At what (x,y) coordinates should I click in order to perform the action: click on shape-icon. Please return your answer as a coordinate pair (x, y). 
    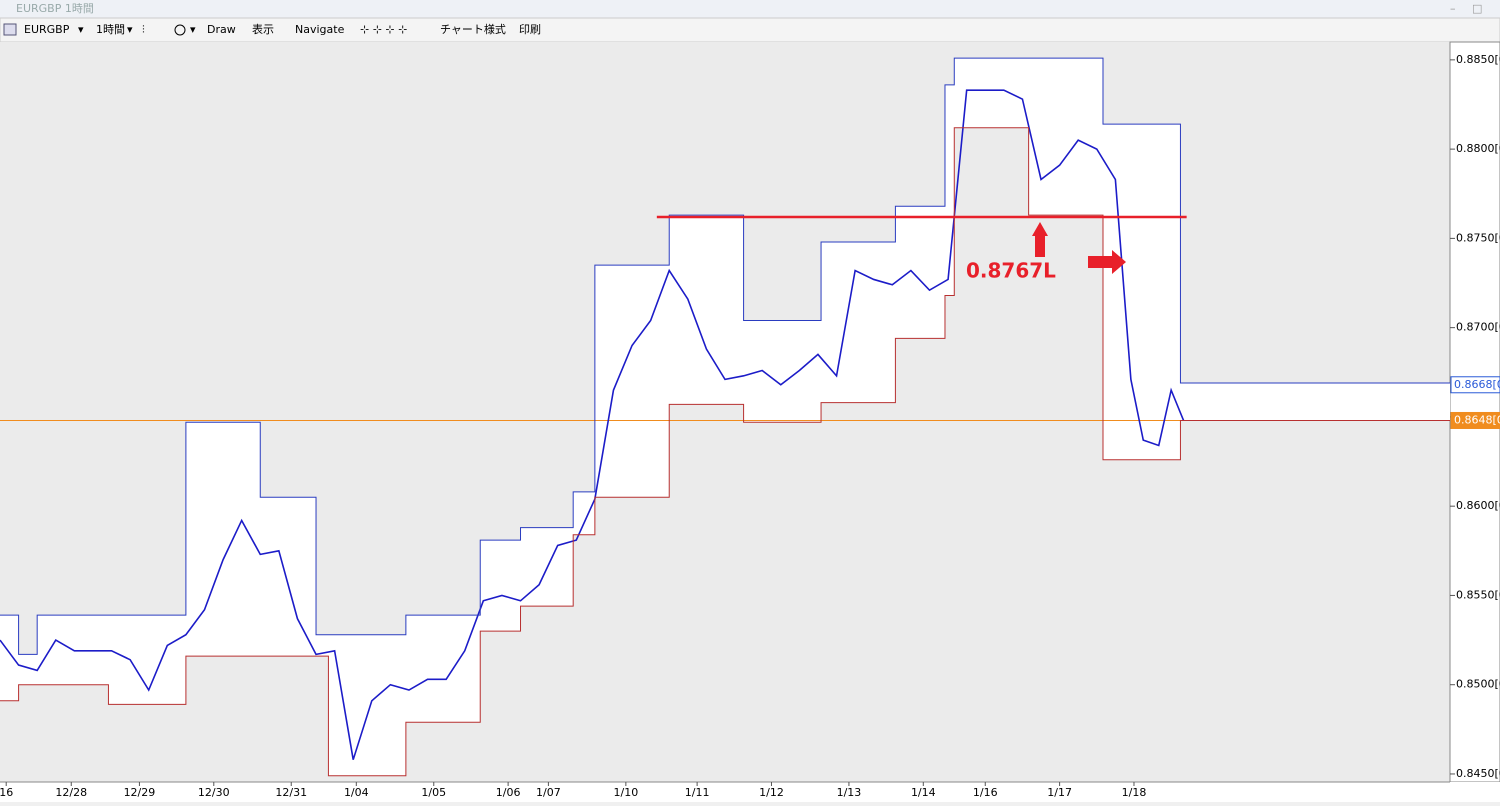
    Looking at the image, I should click on (180, 30).